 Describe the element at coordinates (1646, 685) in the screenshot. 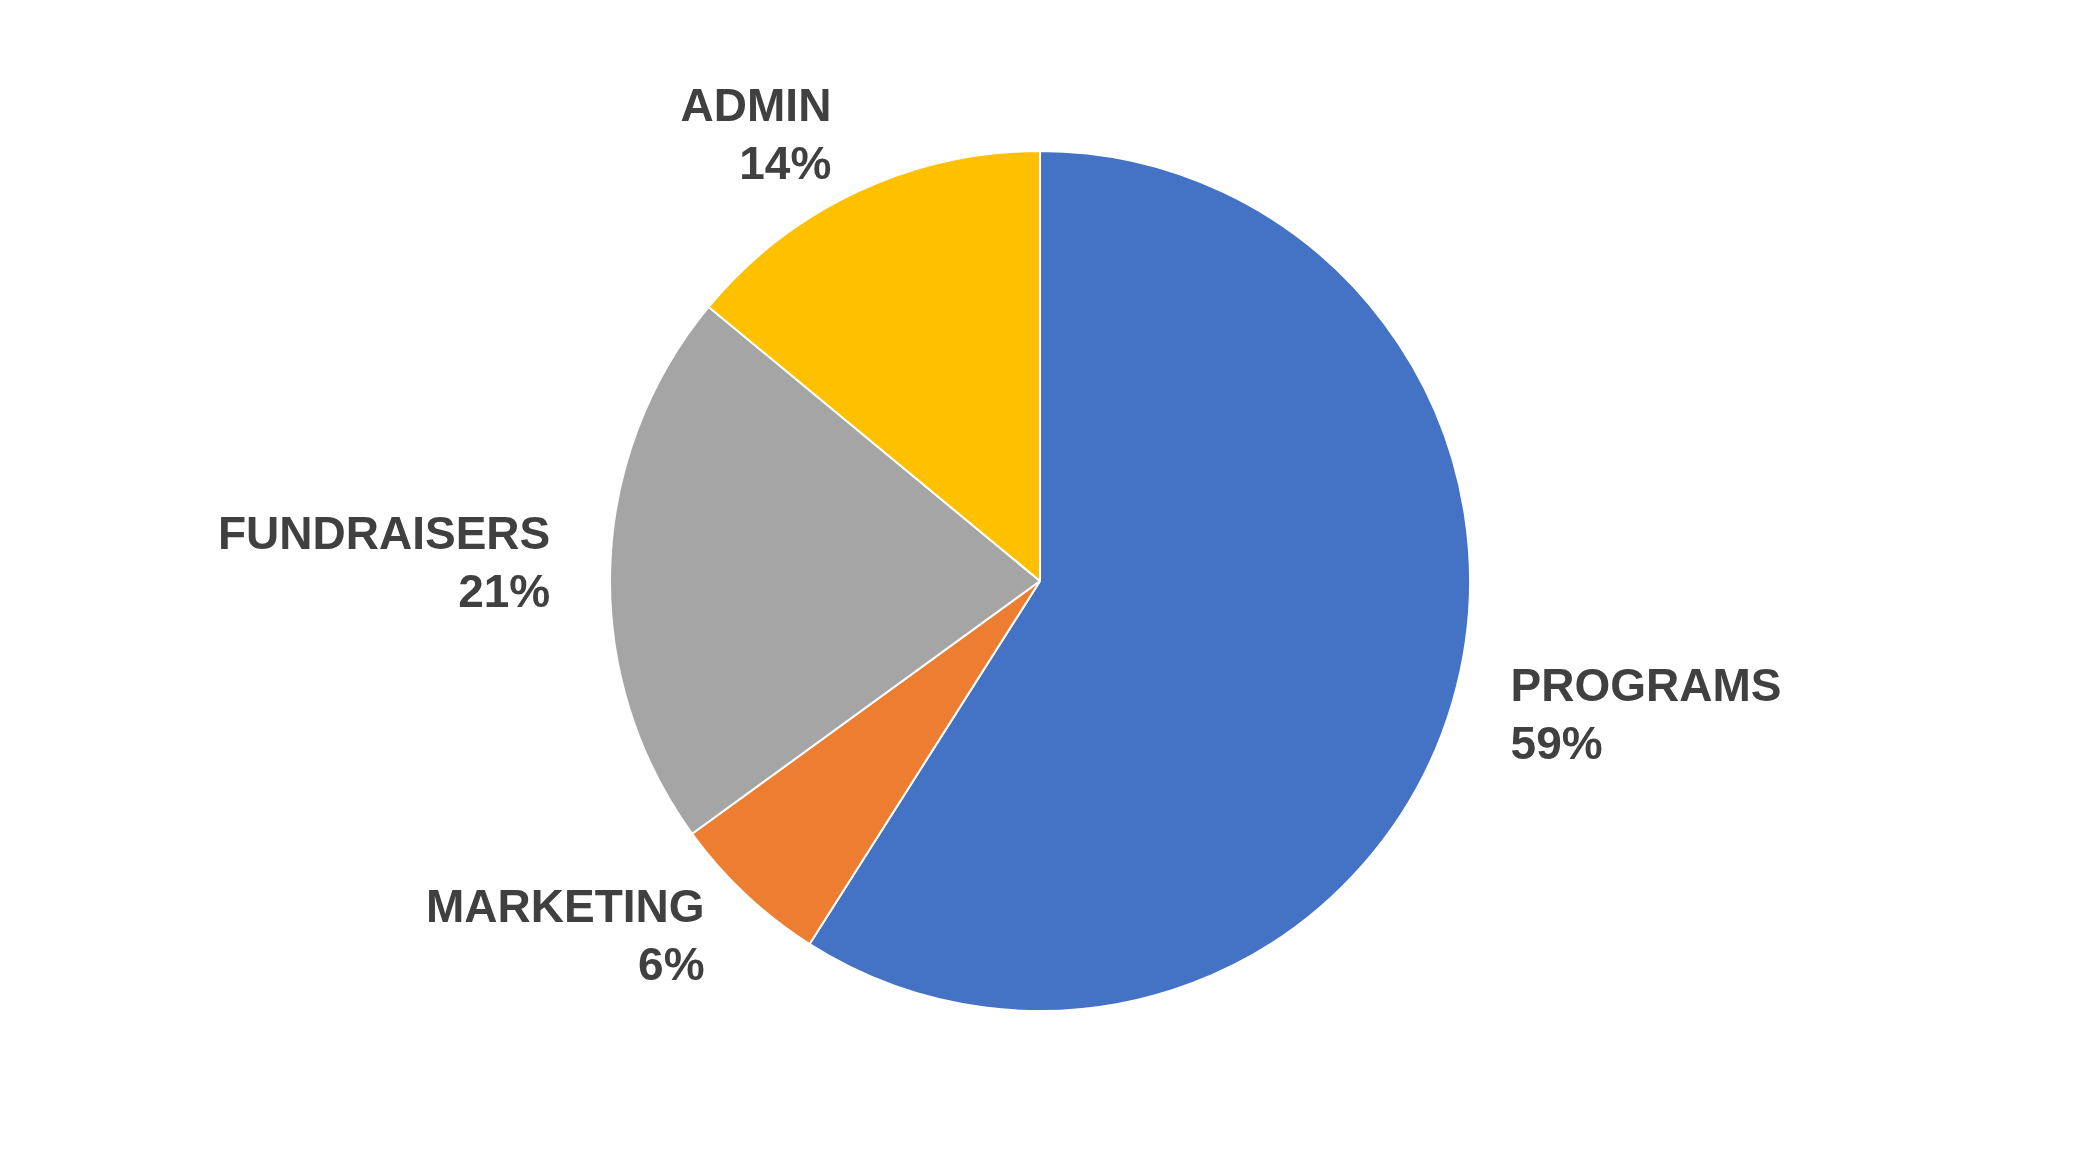

I see `slice-label: PROGRAMS` at that location.